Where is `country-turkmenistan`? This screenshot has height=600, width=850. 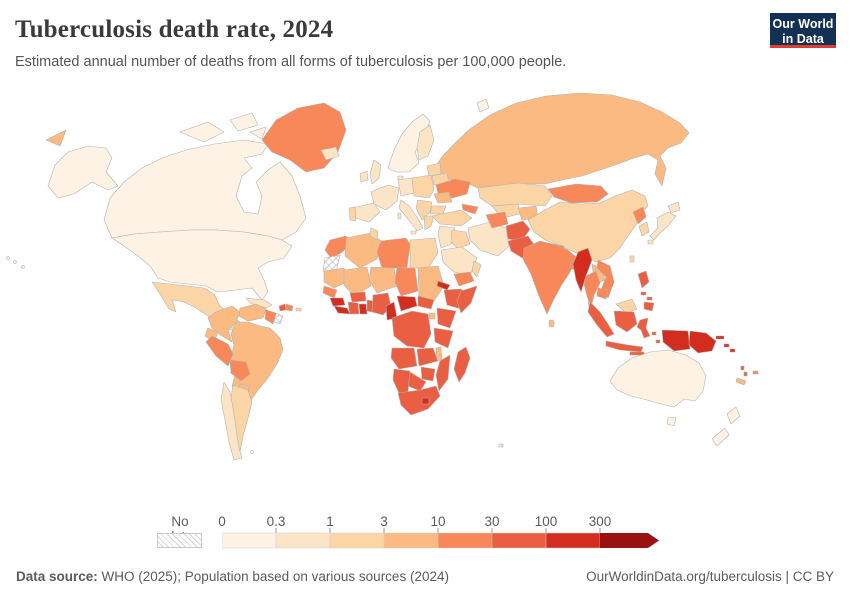
country-turkmenistan is located at coordinates (497, 220).